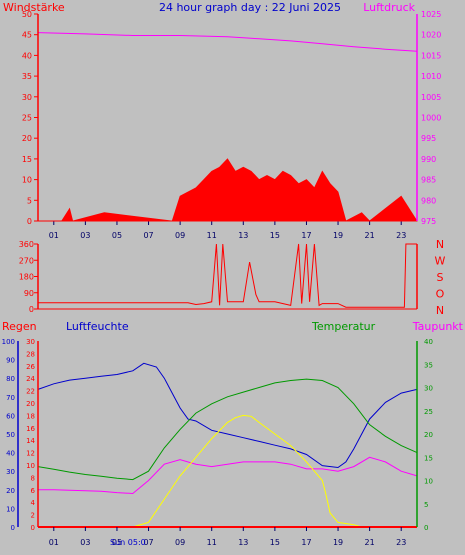 Image resolution: width=465 pixels, height=555 pixels. I want to click on direction-tick-label: 270, so click(26, 260).